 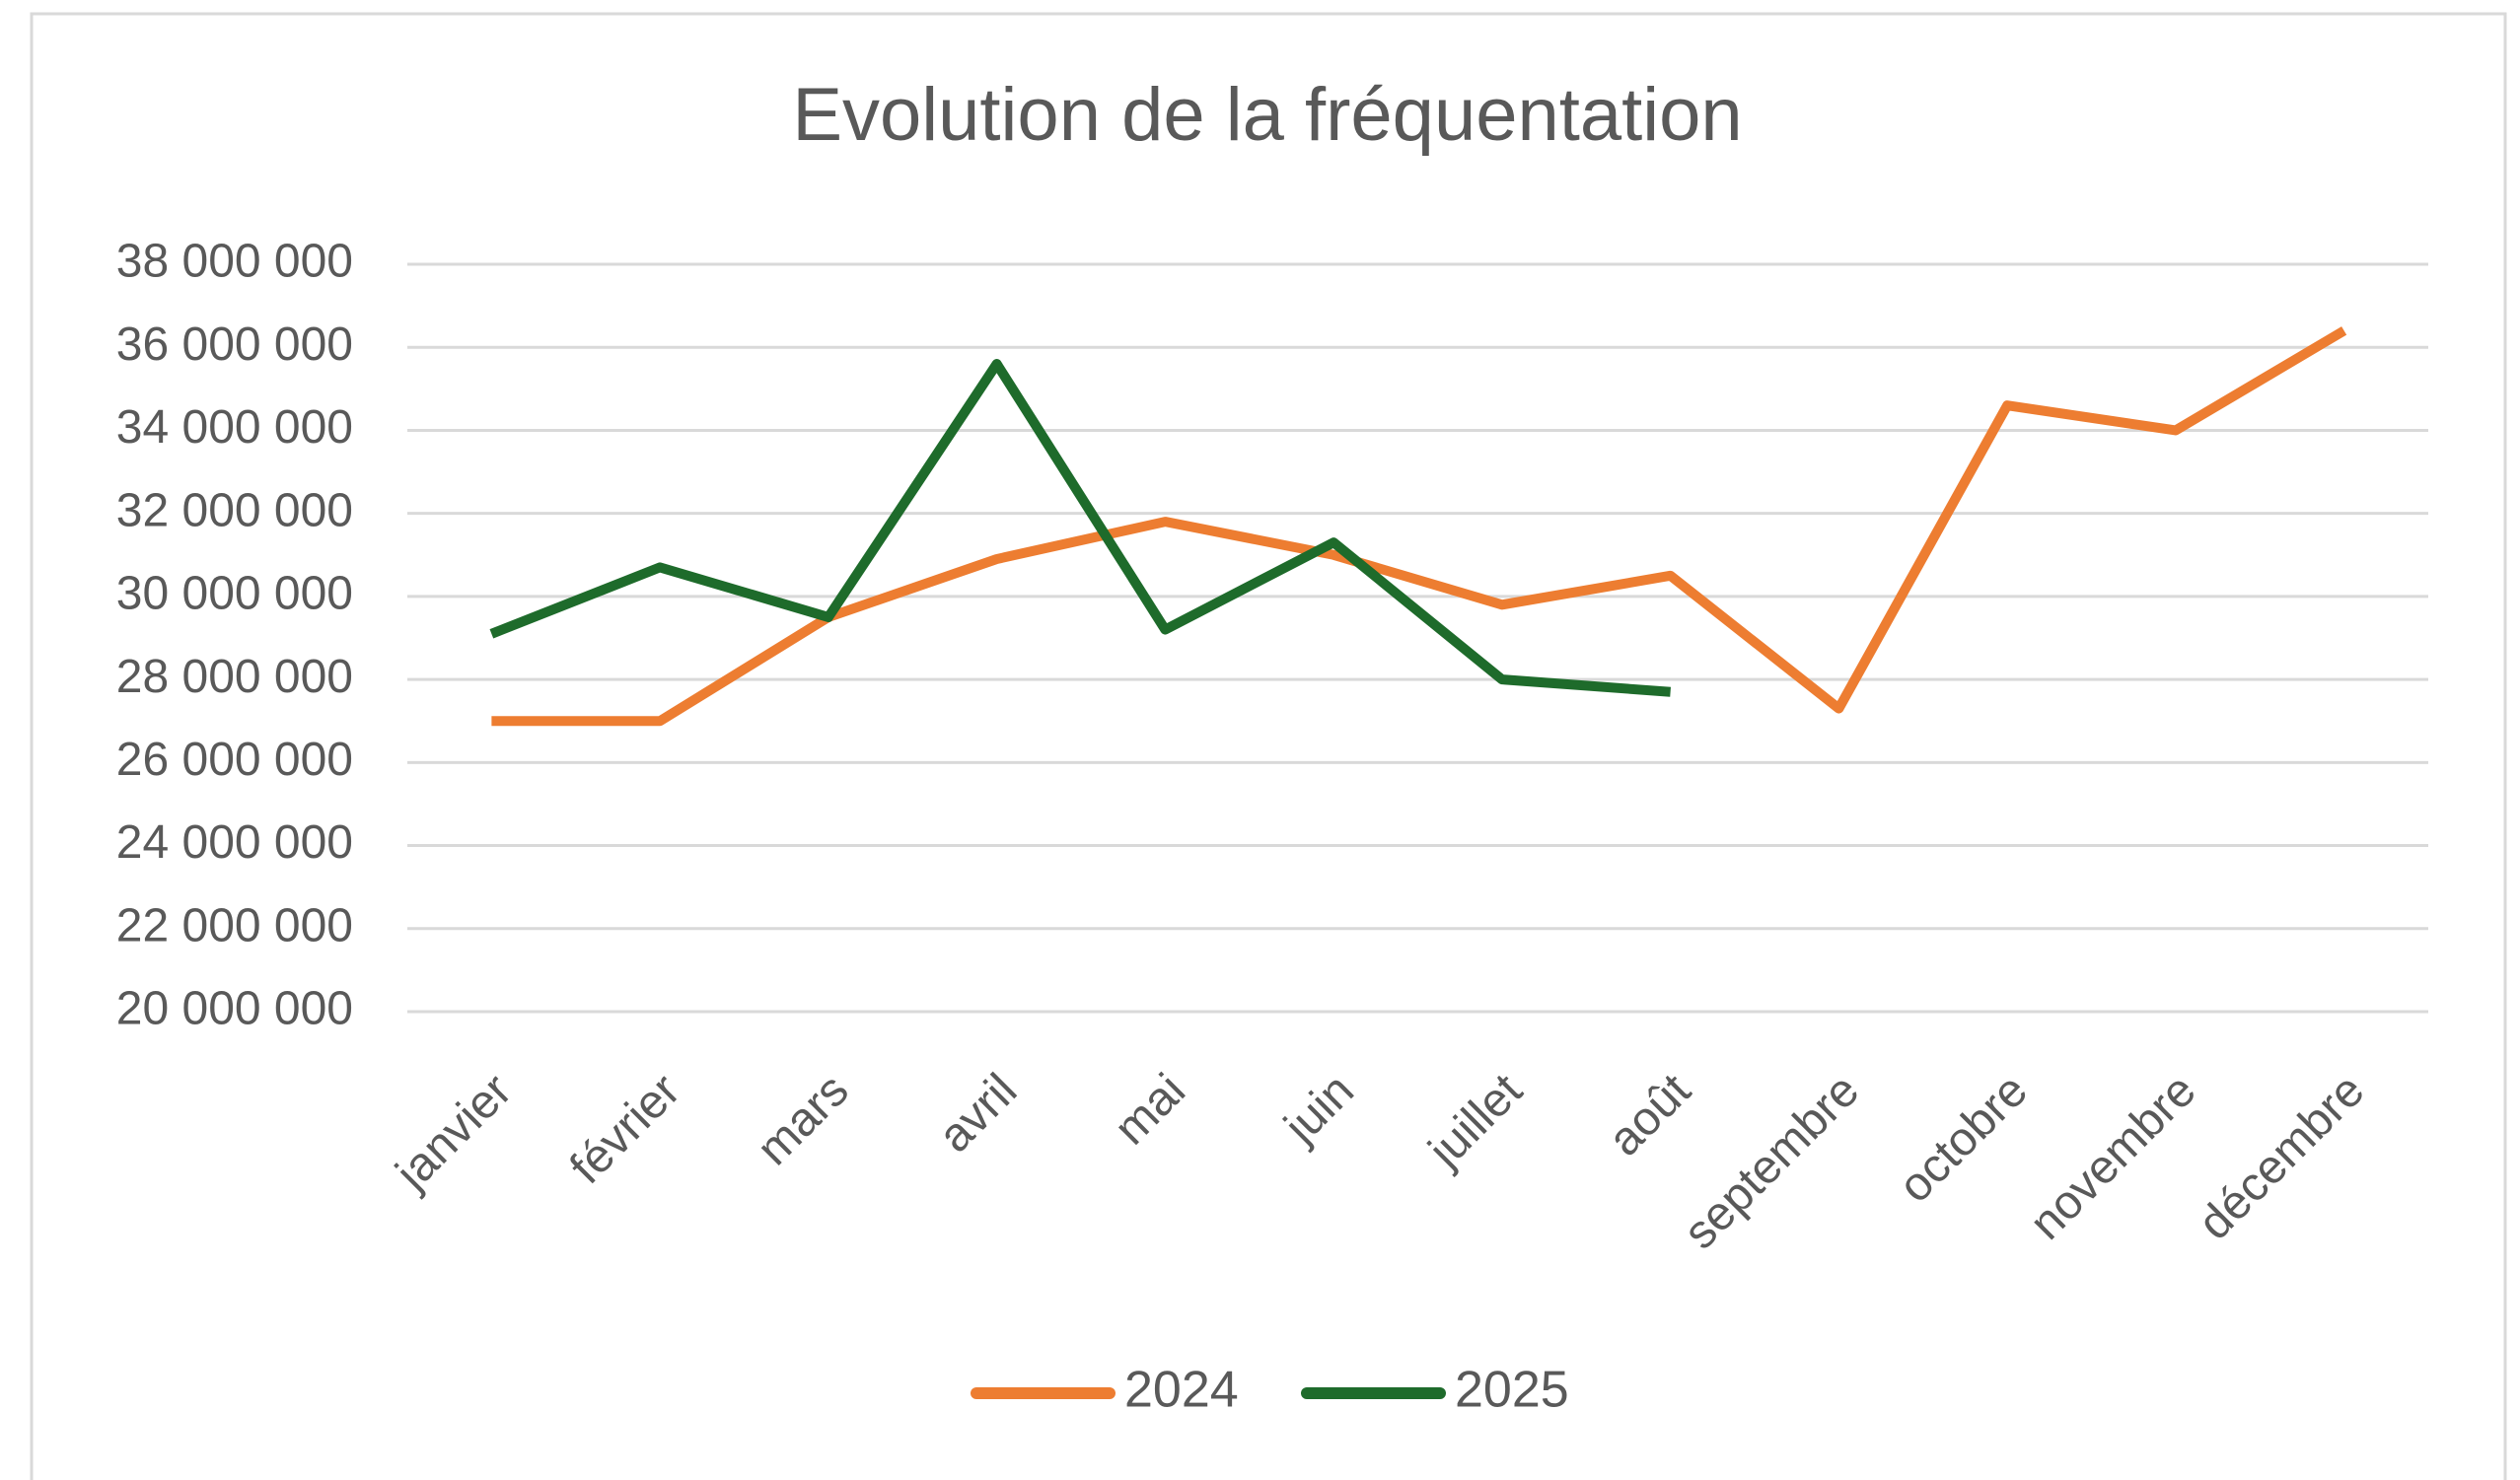 What do you see at coordinates (234, 1009) in the screenshot?
I see `y-tick-label: 20 000 000` at bounding box center [234, 1009].